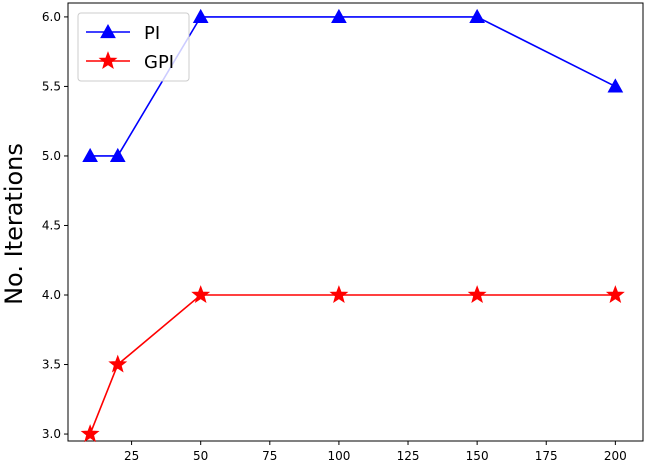 The image size is (648, 466). I want to click on y-tick-label: 6.0, so click(51, 17).